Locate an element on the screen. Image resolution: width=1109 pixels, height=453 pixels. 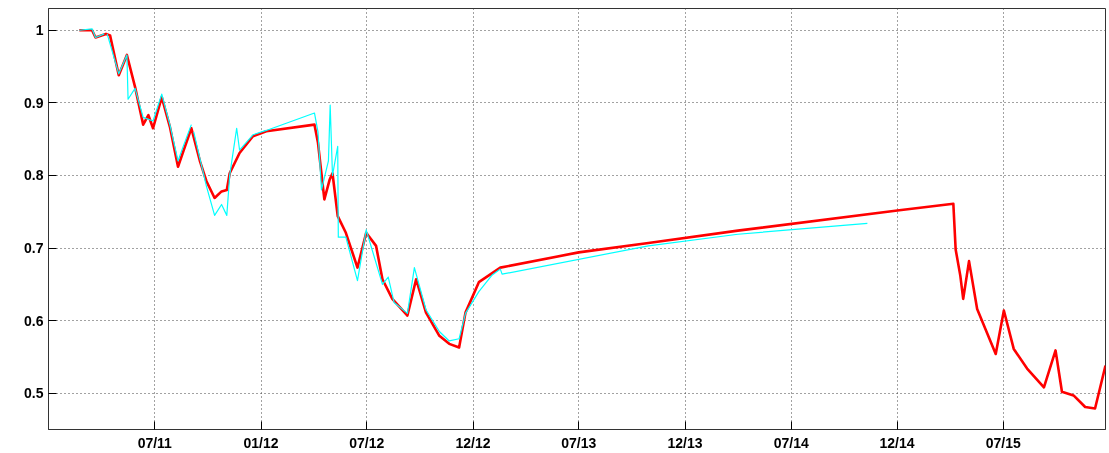
x-tick-label: 07/11 is located at coordinates (155, 442).